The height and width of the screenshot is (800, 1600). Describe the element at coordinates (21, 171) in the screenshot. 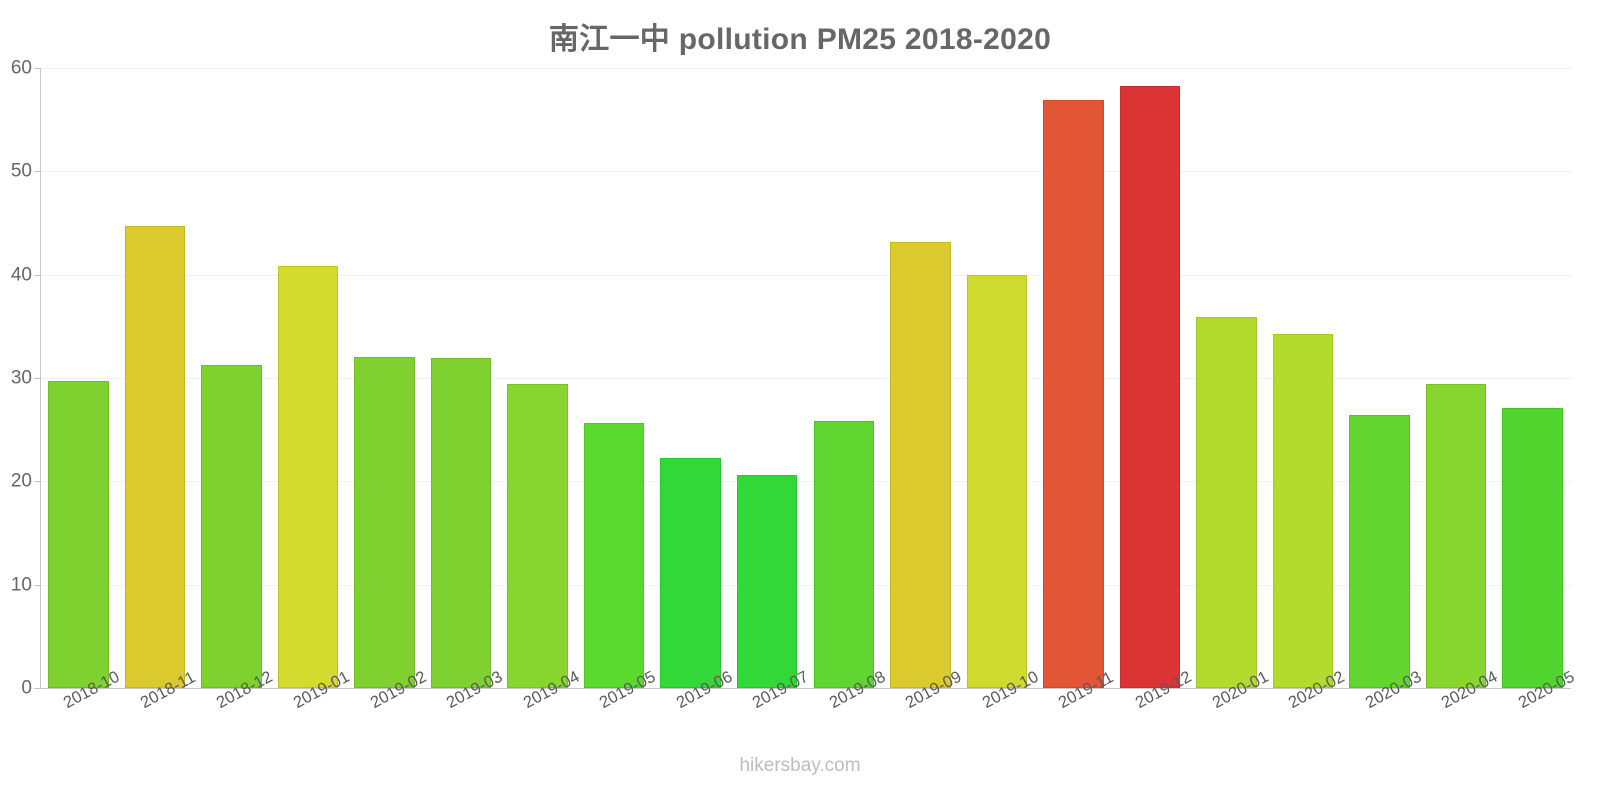

I see `y-axis-tick-label: 50` at that location.